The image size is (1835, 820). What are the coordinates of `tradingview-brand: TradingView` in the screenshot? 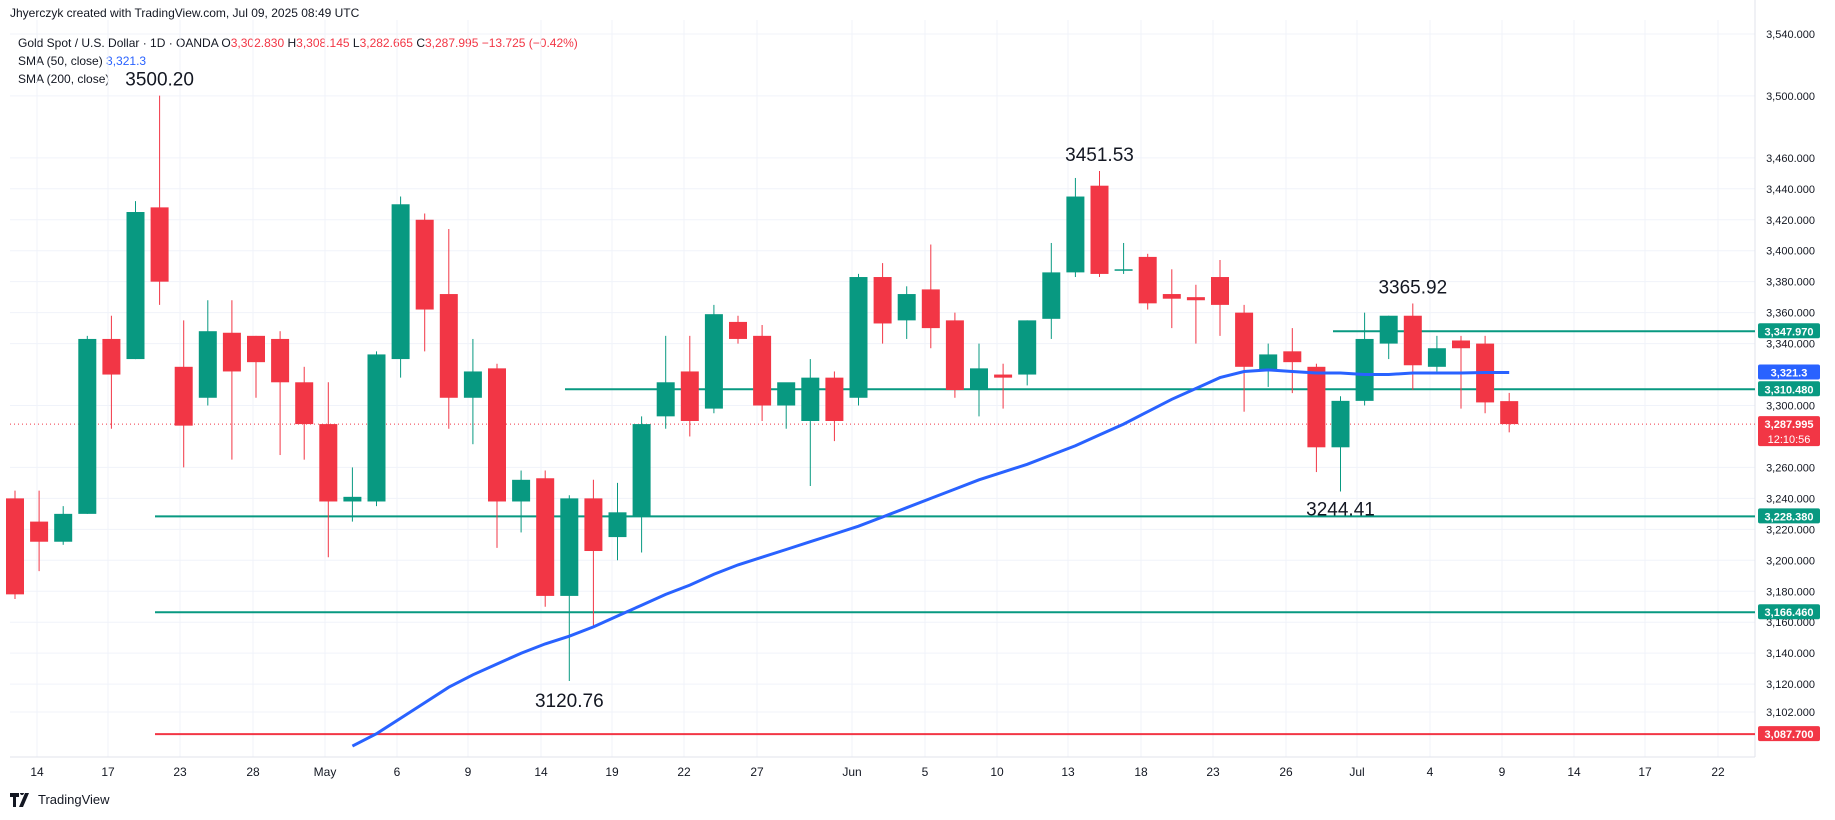 It's located at (60, 799).